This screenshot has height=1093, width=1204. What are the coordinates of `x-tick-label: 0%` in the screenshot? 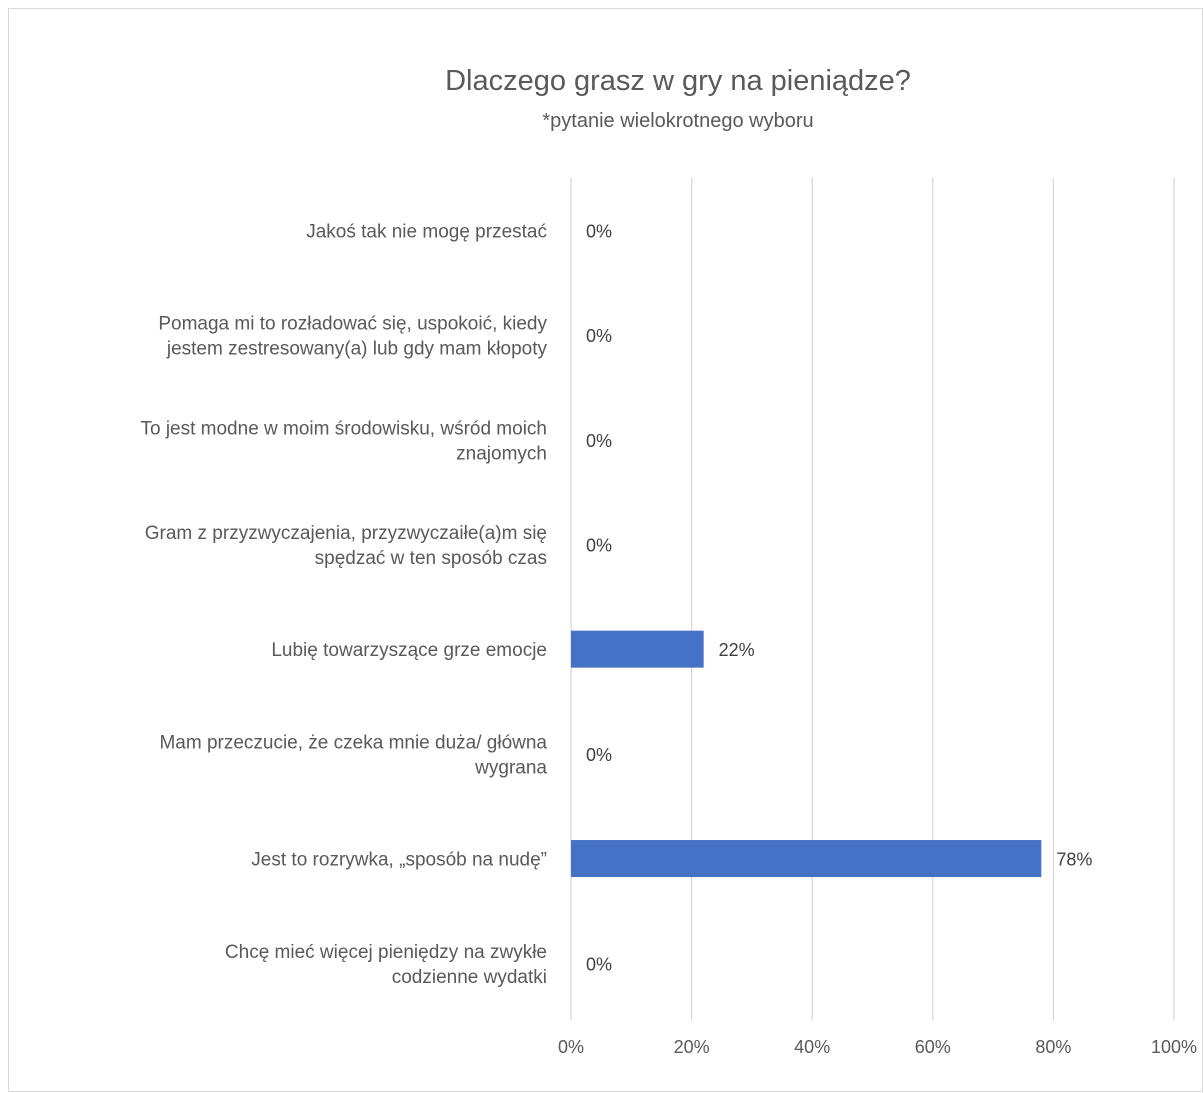 It's located at (571, 1047).